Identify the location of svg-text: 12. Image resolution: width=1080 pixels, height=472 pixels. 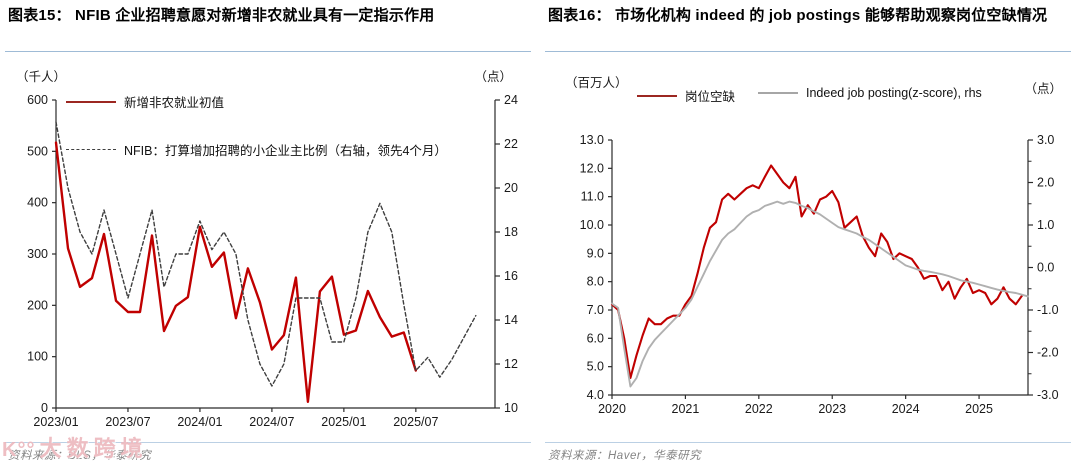
(511, 364).